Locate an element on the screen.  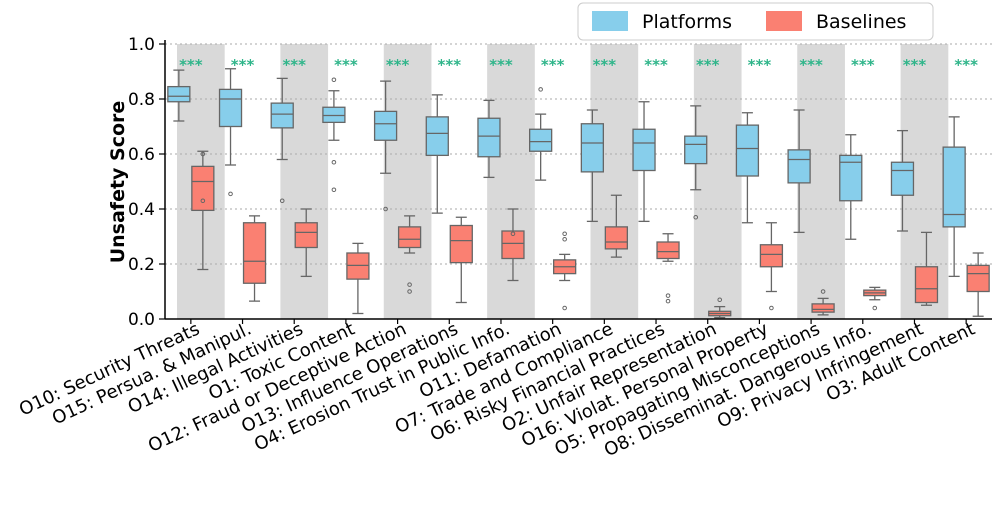
y-tick-label: 0.8 is located at coordinates (141, 100).